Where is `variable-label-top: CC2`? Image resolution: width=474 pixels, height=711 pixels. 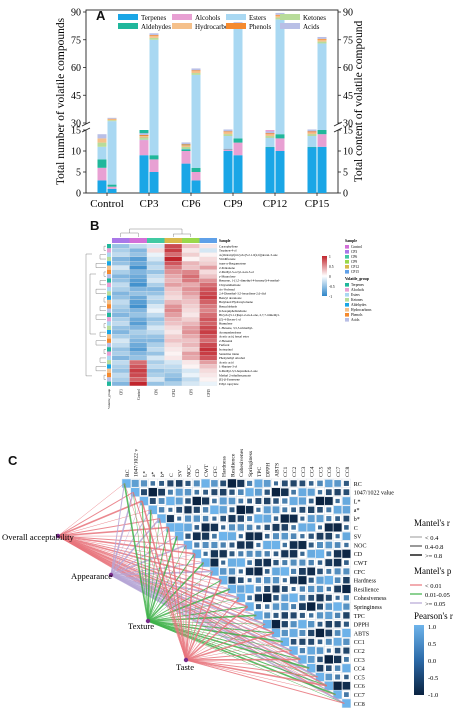 variable-label-top: CC2 is located at coordinates (295, 472).